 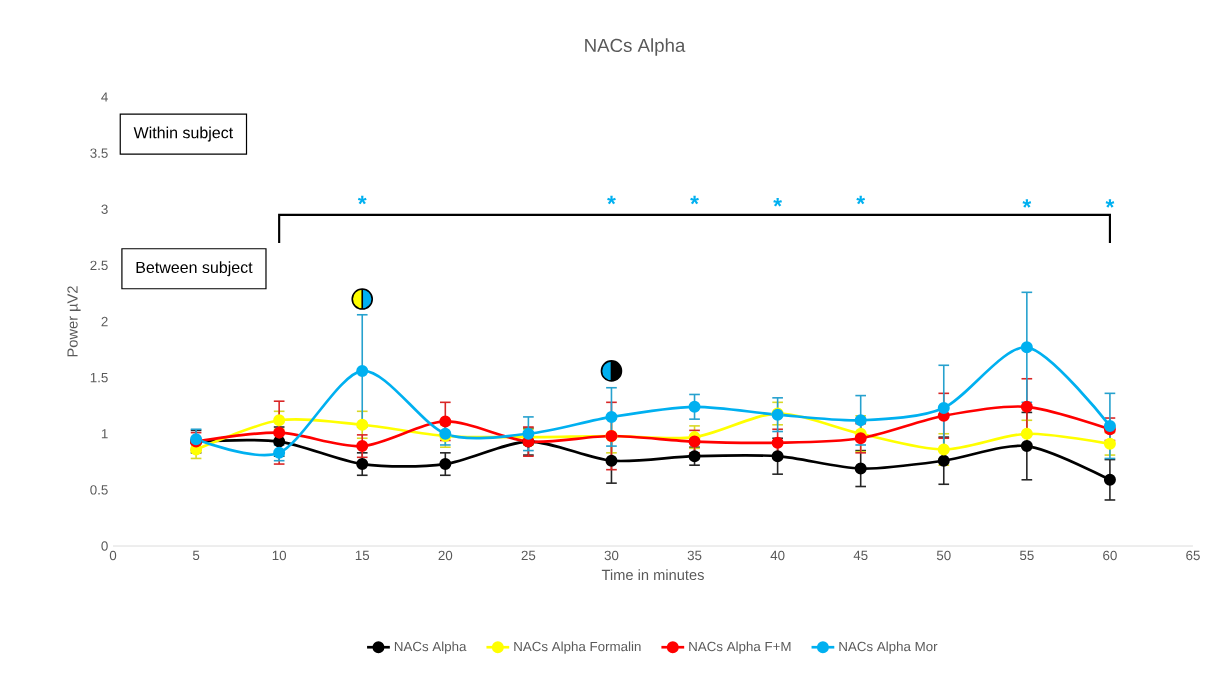 I want to click on legend-label: NACs Alpha Formalin, so click(x=577, y=647).